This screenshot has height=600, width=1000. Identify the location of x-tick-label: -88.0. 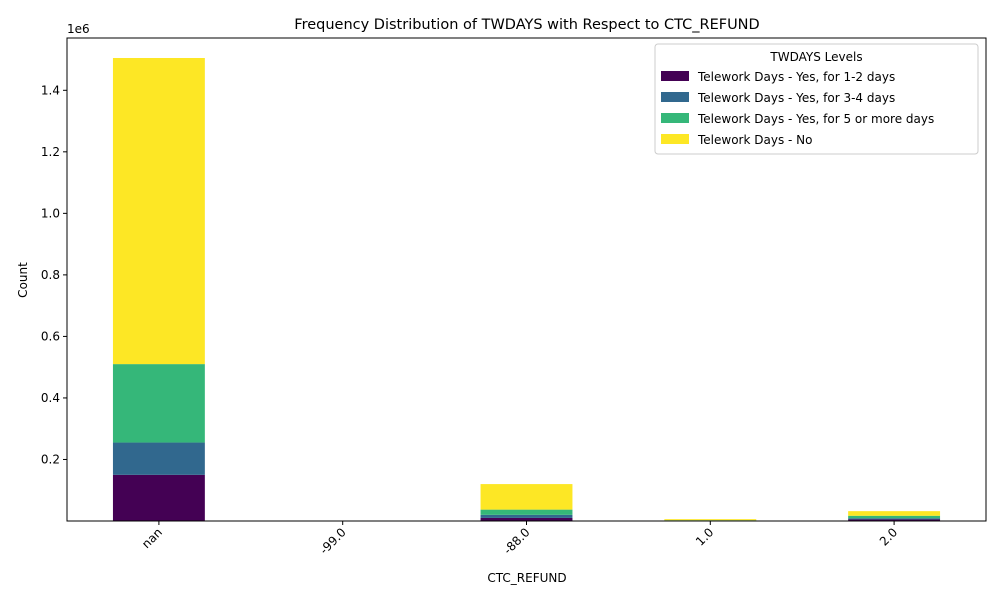
(517, 541).